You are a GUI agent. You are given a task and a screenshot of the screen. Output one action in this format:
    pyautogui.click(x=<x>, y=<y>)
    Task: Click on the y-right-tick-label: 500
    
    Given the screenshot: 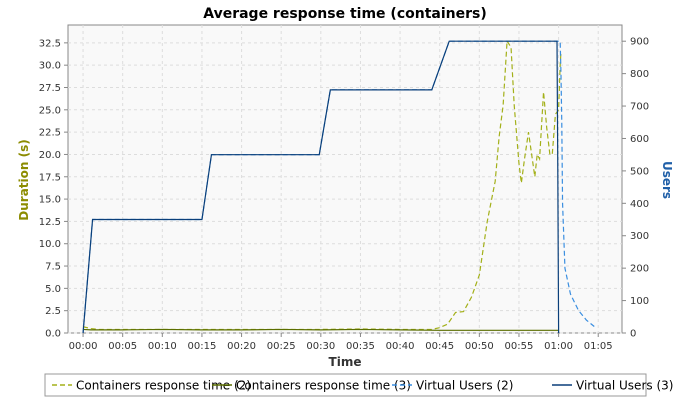 What is the action you would take?
    pyautogui.click(x=639, y=171)
    